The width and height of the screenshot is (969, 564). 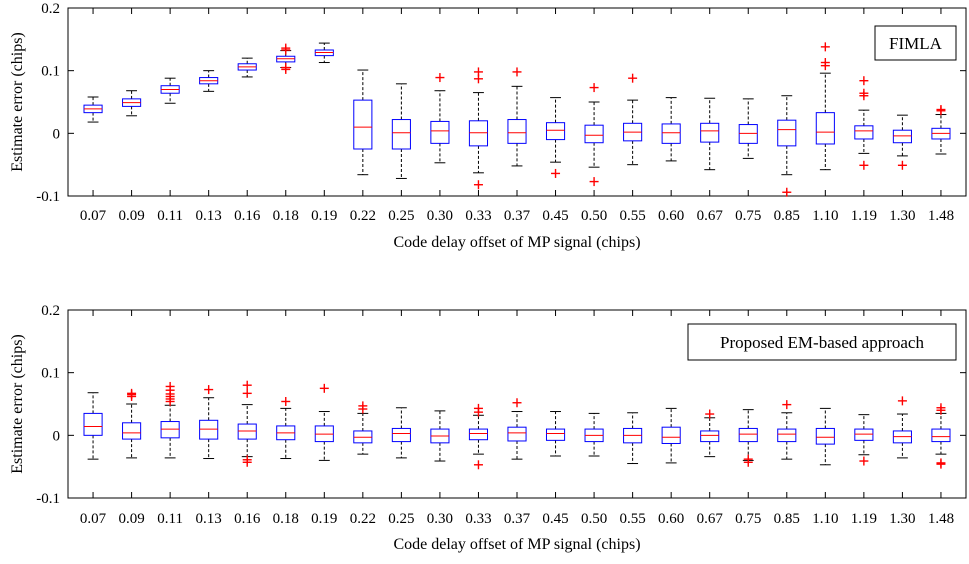 I want to click on x-tick-label: 0.55, so click(x=632, y=519).